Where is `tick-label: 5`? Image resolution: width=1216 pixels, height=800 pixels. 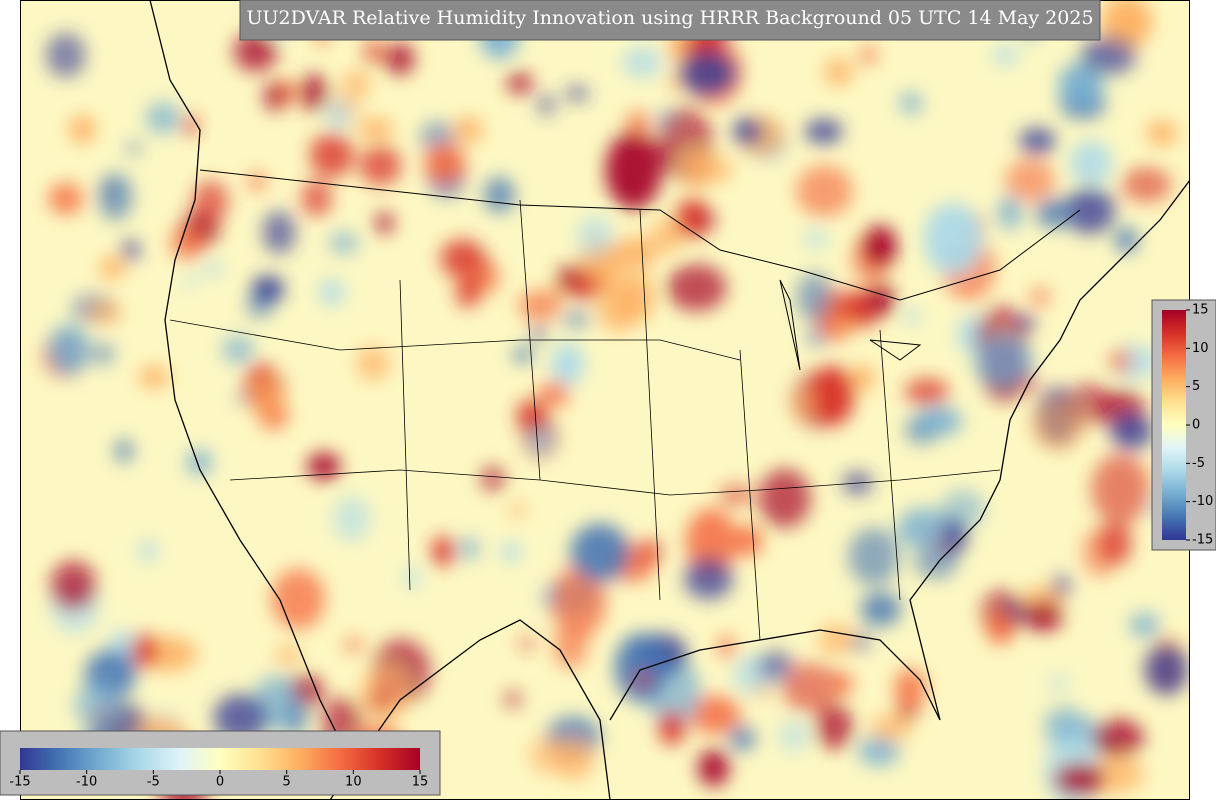
tick-label: 5 is located at coordinates (1196, 386).